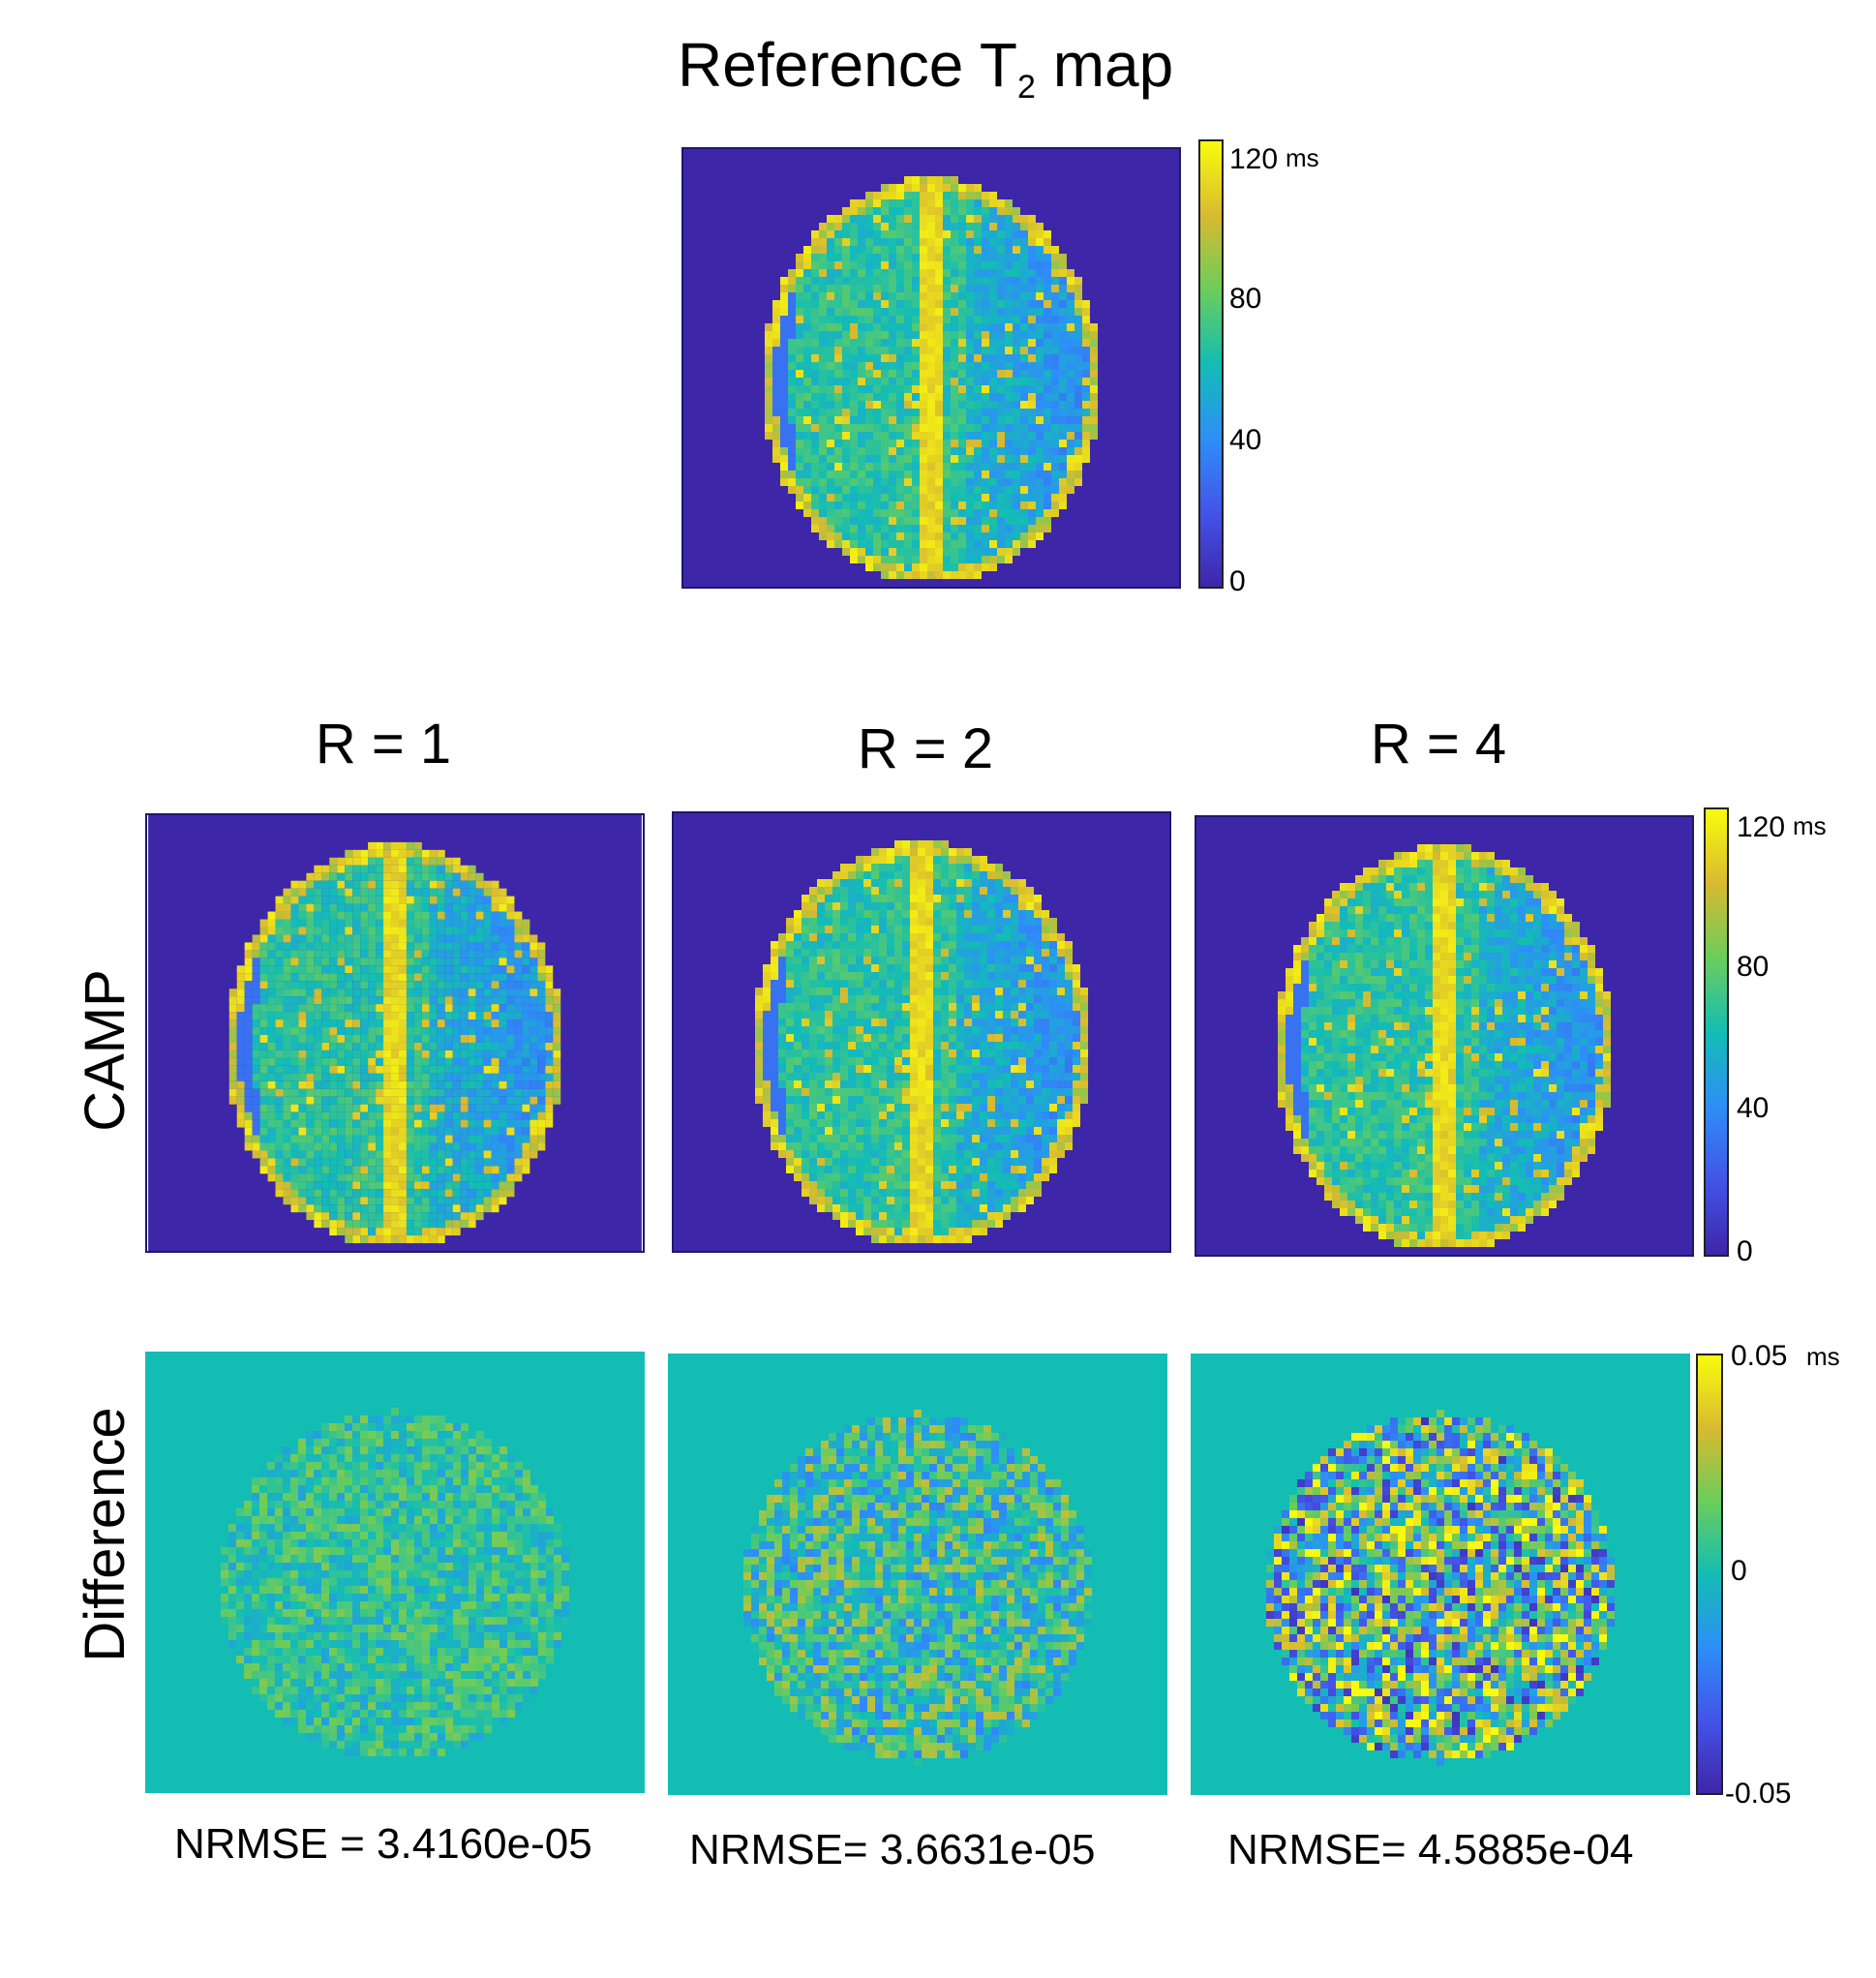 The image size is (1876, 1978). I want to click on diff-panel-r1, so click(395, 1572).